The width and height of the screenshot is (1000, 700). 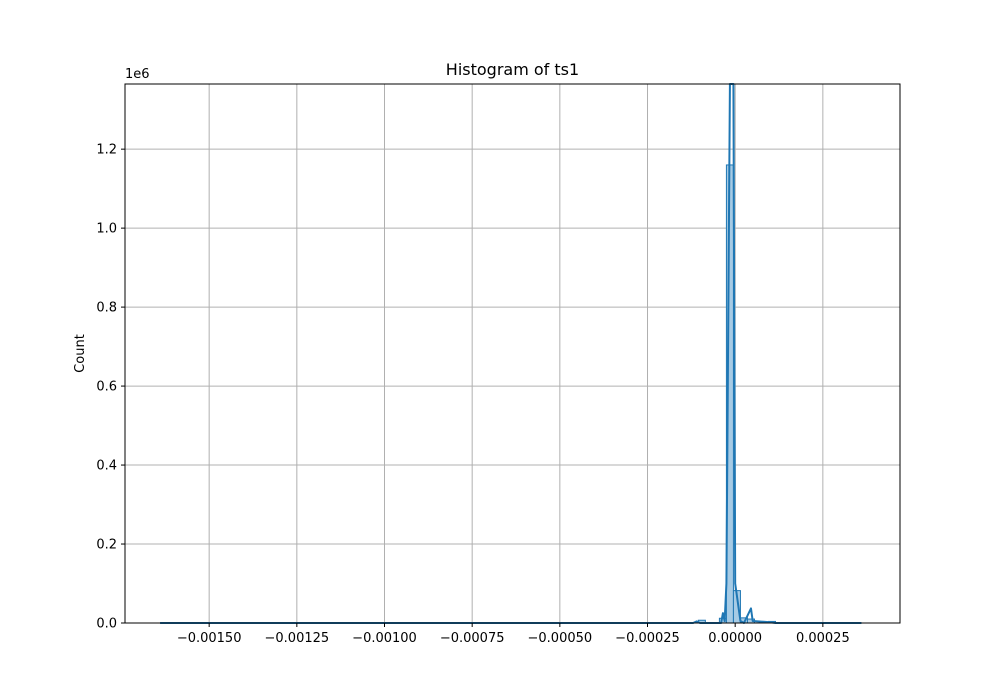 What do you see at coordinates (137, 74) in the screenshot?
I see `y-axis-offset-text: 1e6` at bounding box center [137, 74].